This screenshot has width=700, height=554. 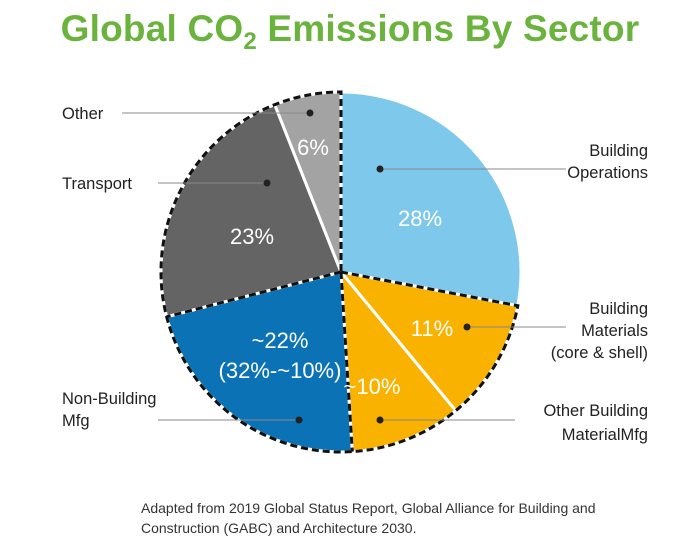 What do you see at coordinates (467, 327) in the screenshot?
I see `leader-dot-building-materials-core-shell` at bounding box center [467, 327].